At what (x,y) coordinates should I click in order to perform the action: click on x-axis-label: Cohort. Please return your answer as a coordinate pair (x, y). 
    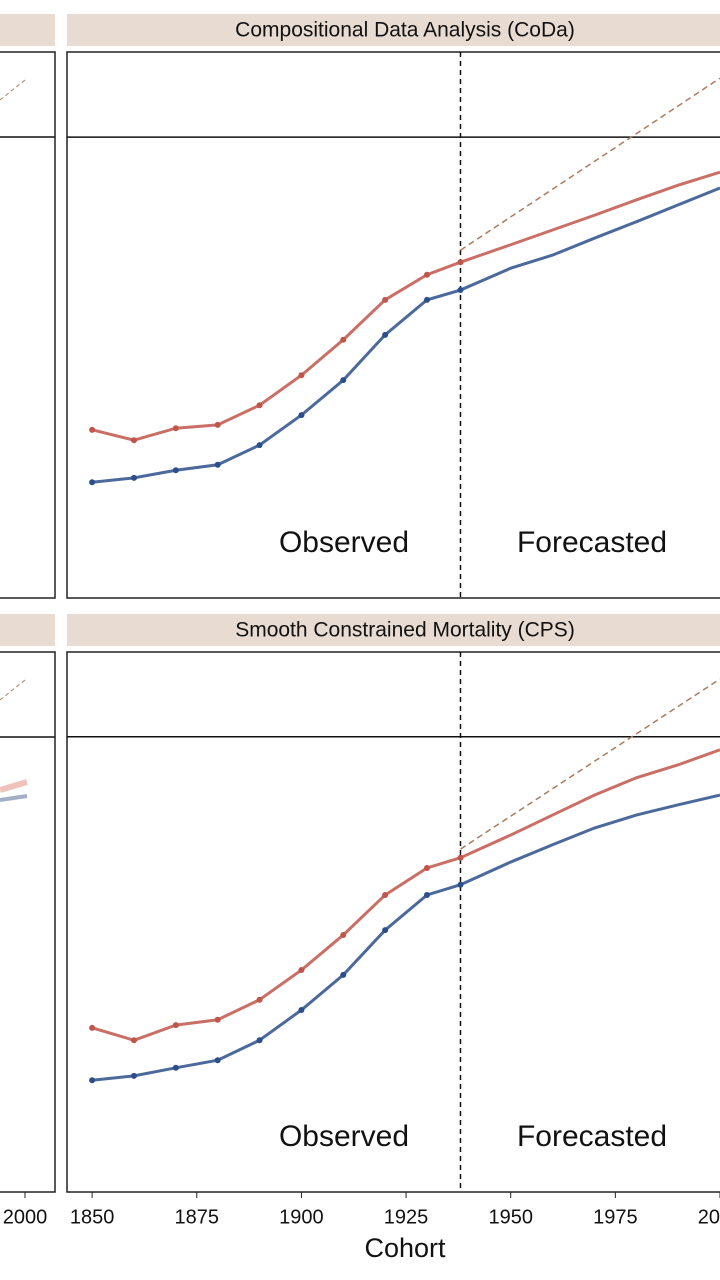
    Looking at the image, I should click on (405, 1248).